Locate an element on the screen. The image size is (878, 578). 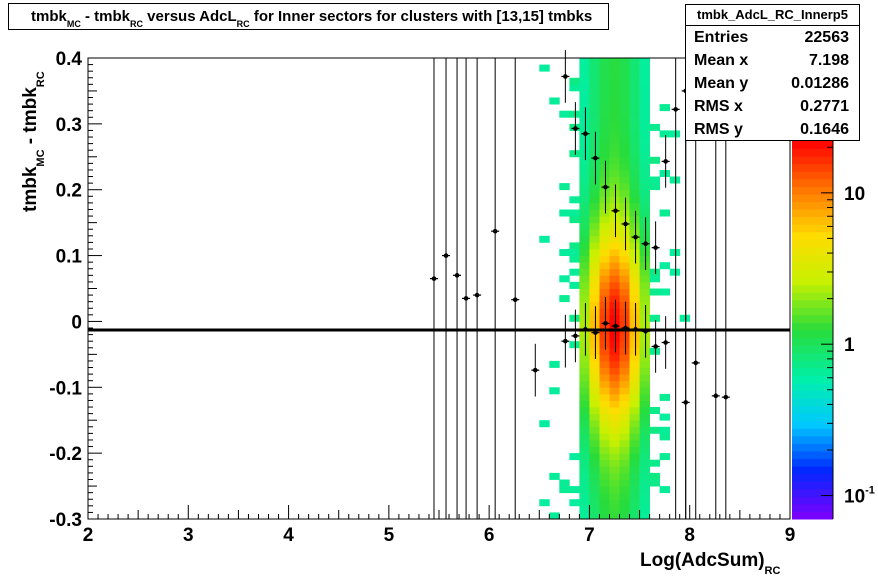
stats-row-rms-y: RMS y 0.1646 is located at coordinates (771, 129).